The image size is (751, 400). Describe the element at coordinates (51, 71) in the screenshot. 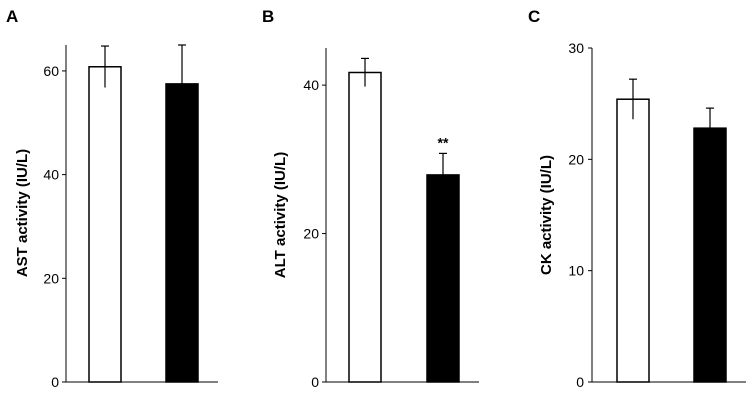

I see `y-tick-label: 60` at that location.